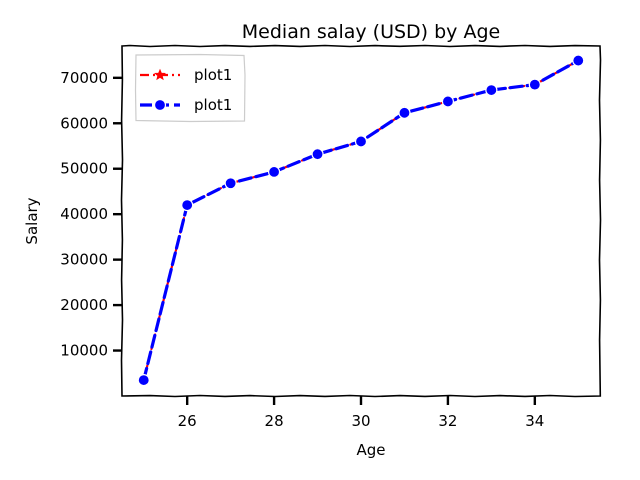 The image size is (640, 480). I want to click on y-tick-label: 60000, so click(84, 123).